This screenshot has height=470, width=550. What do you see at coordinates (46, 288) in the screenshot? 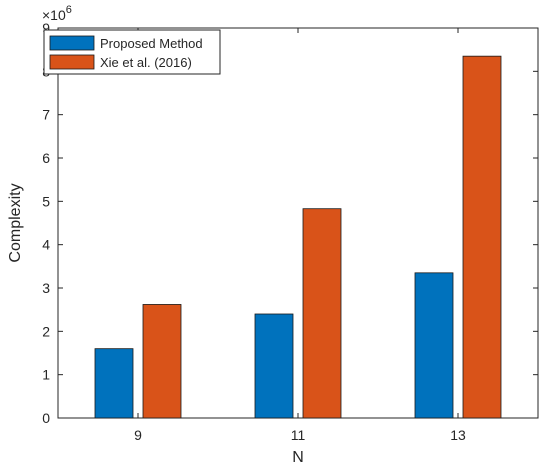
I see `y-tick-label: 3` at bounding box center [46, 288].